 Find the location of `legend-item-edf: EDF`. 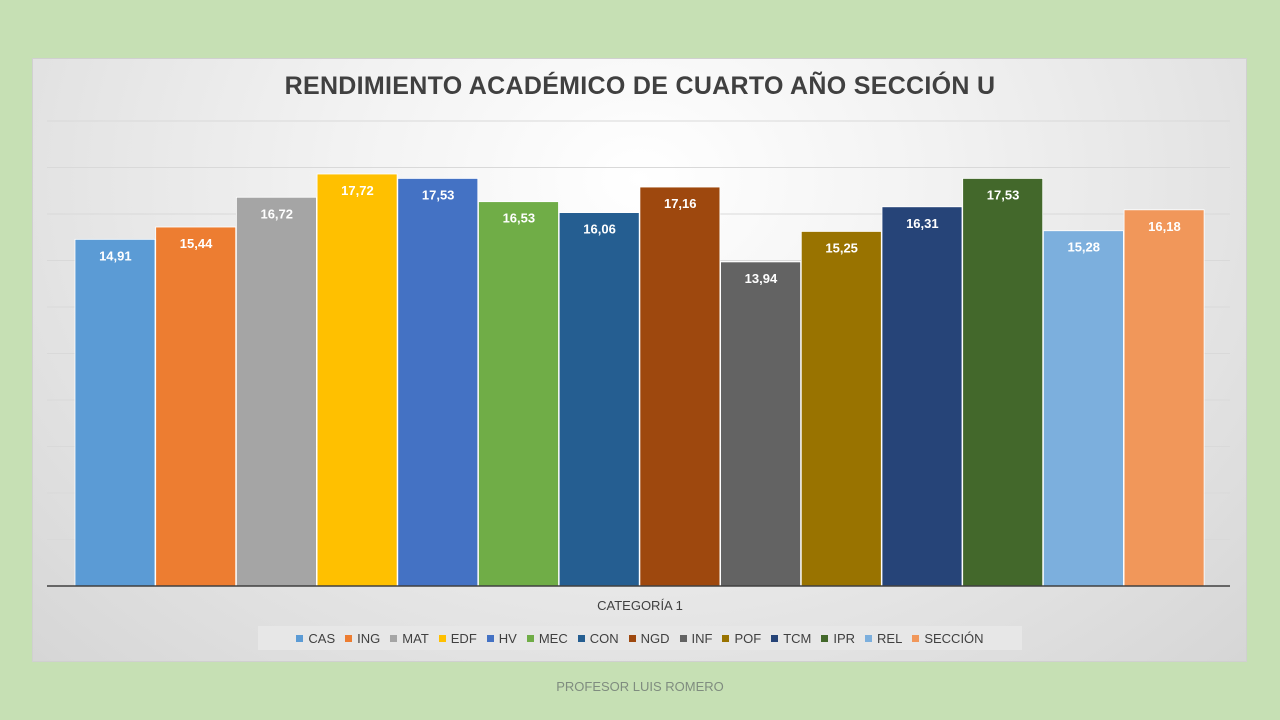

legend-item-edf: EDF is located at coordinates (457, 638).